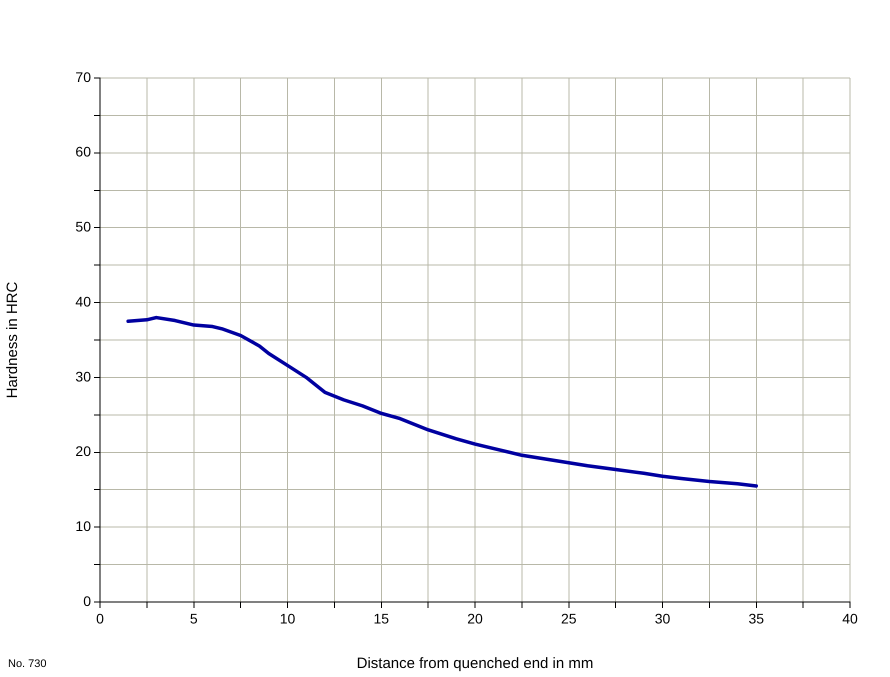  Describe the element at coordinates (381, 618) in the screenshot. I see `x-tick-label: 15` at that location.